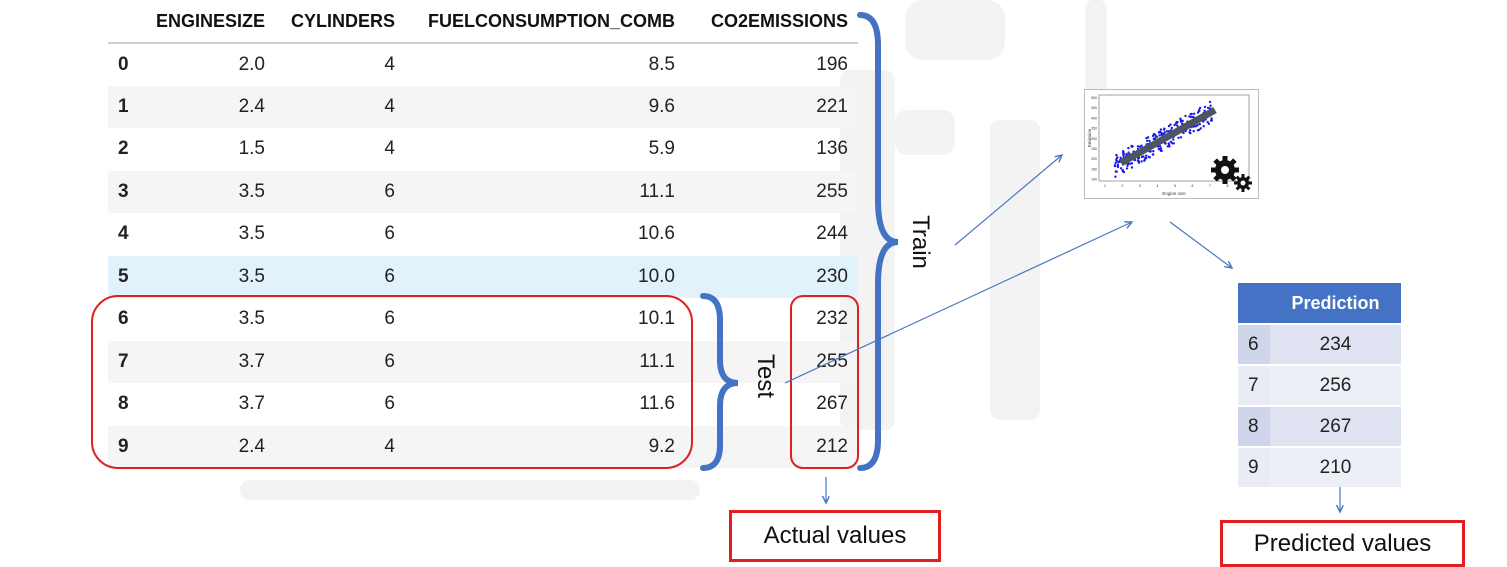  What do you see at coordinates (766, 376) in the screenshot?
I see `test-label: Test` at bounding box center [766, 376].